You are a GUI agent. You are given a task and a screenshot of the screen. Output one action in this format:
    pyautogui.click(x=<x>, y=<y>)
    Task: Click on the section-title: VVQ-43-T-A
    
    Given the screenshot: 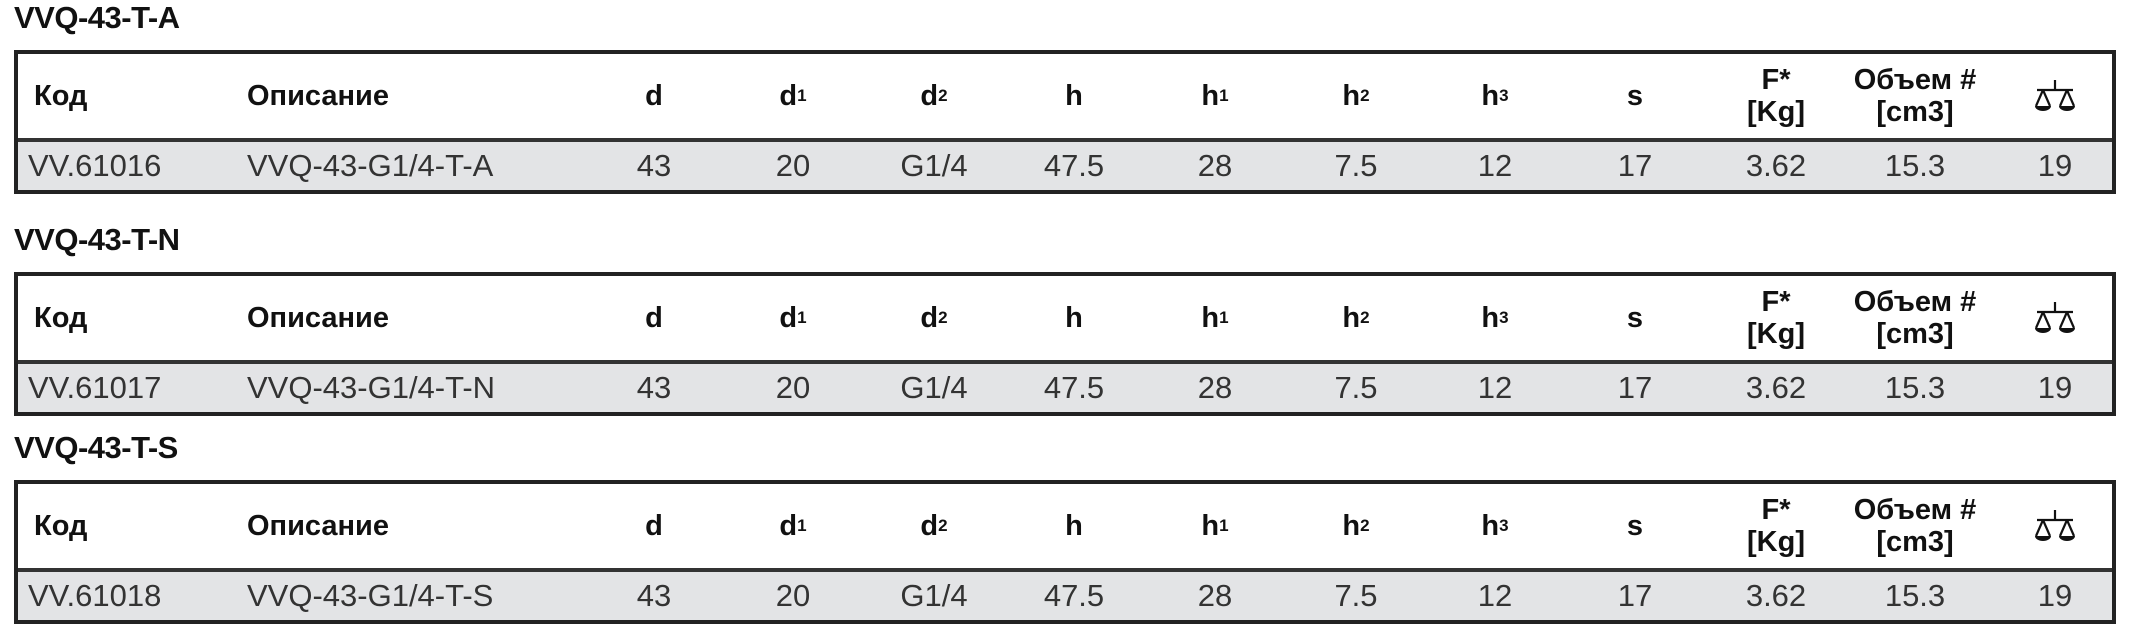 What is the action you would take?
    pyautogui.click(x=97, y=17)
    